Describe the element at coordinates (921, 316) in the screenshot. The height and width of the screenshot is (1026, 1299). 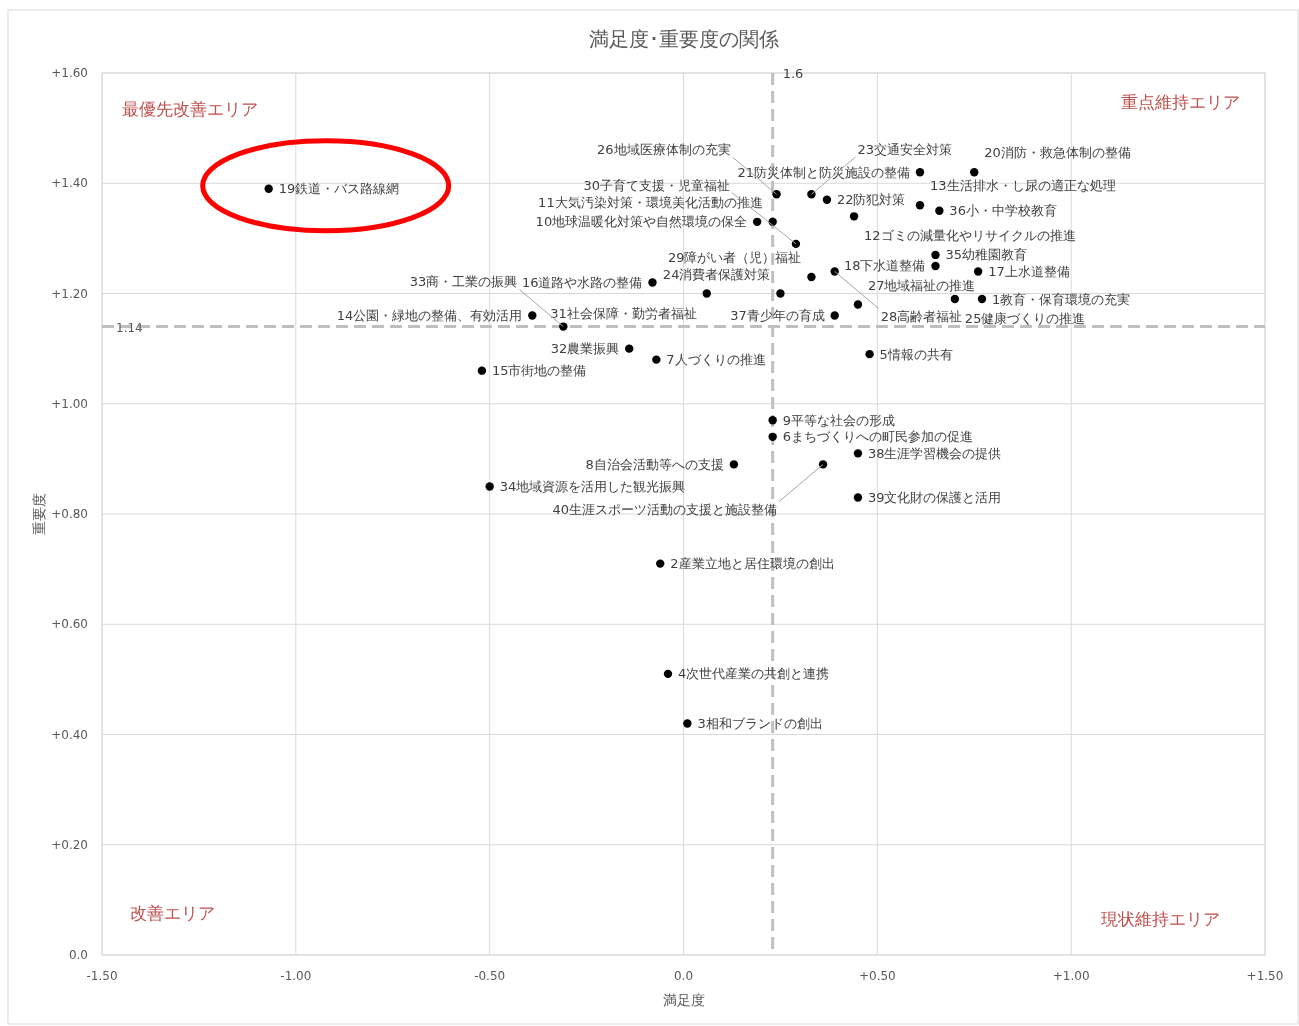
I see `annotation: 28高齢者福祉` at that location.